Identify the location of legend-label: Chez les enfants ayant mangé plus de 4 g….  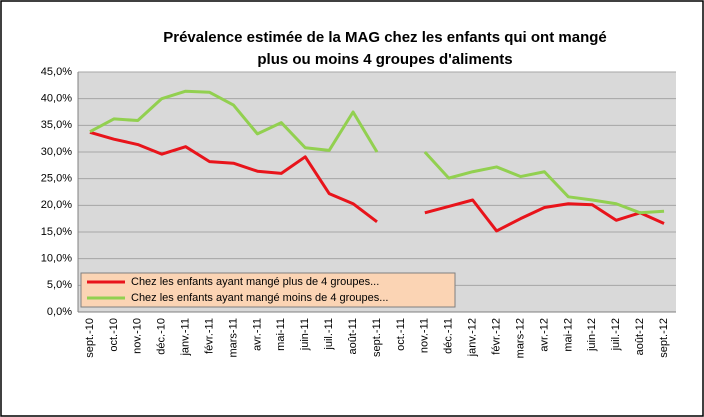
(255, 282).